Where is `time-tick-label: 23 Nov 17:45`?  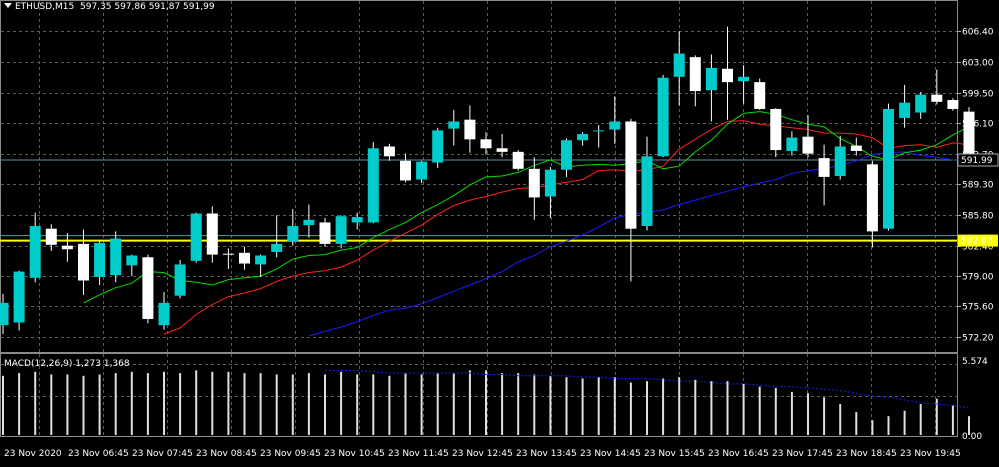
time-tick-label: 23 Nov 17:45 is located at coordinates (802, 454).